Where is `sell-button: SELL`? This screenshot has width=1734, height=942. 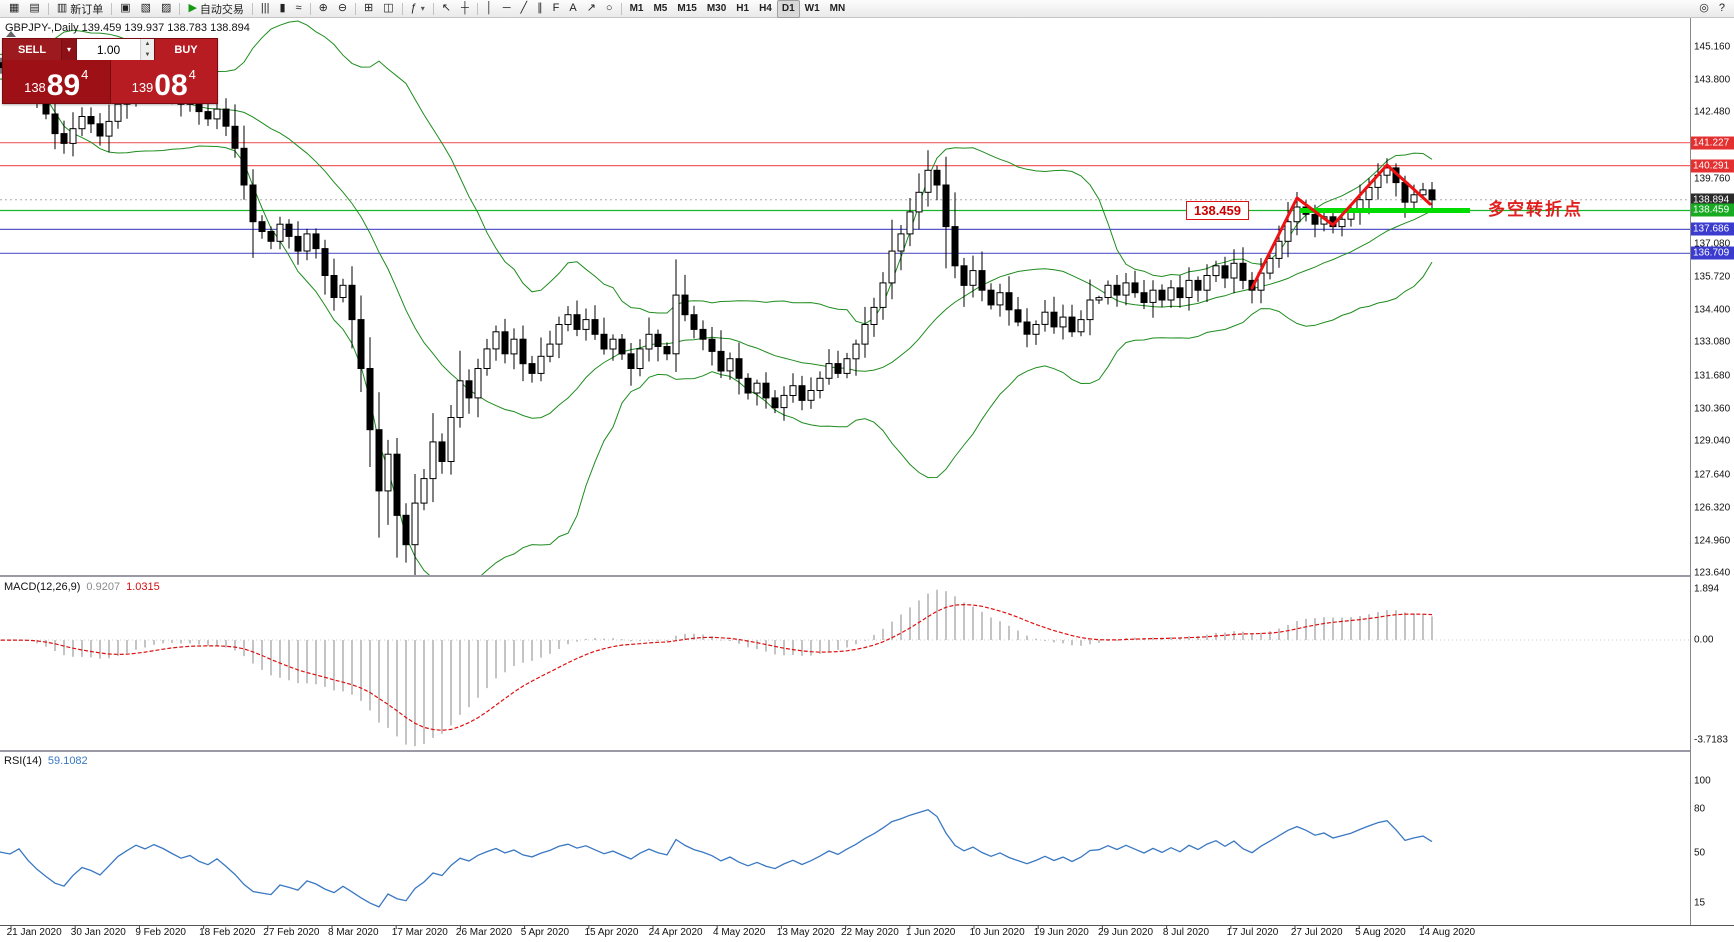 sell-button: SELL is located at coordinates (32, 49).